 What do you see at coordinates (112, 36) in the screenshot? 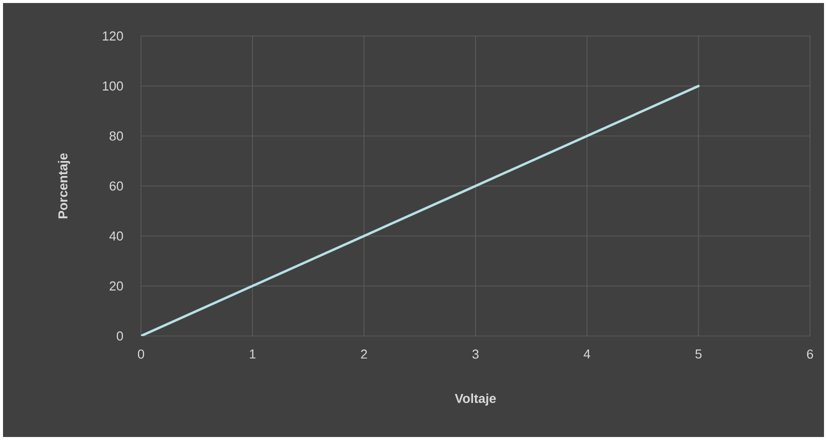
I see `y-tick-label: 120` at bounding box center [112, 36].